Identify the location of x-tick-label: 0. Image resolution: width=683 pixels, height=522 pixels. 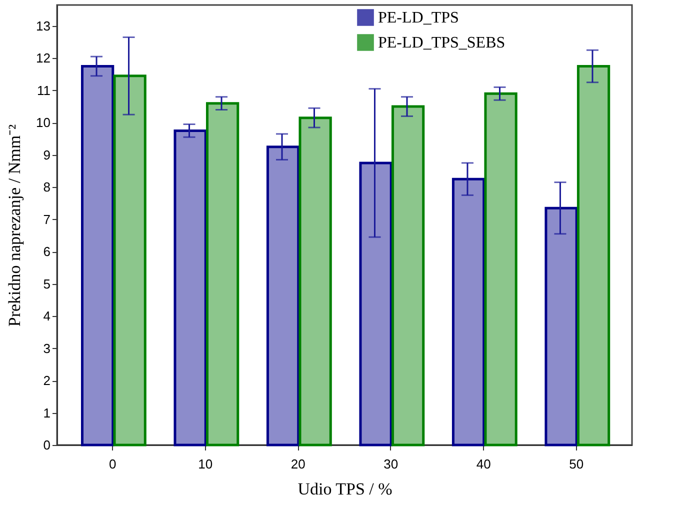
(112, 464).